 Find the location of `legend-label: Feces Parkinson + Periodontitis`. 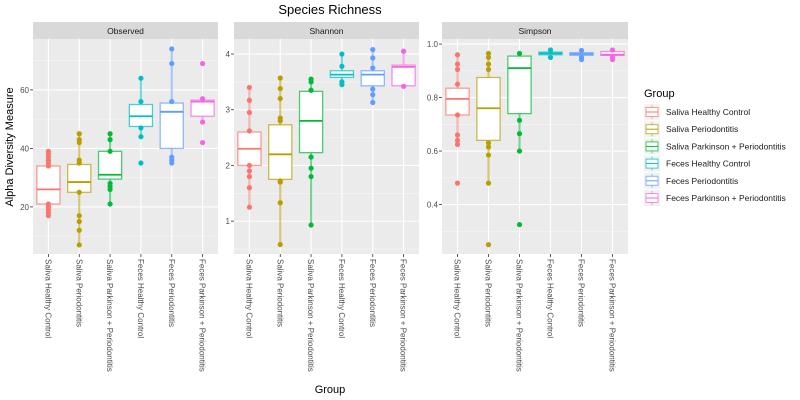

legend-label: Feces Parkinson + Periodontitis is located at coordinates (726, 198).